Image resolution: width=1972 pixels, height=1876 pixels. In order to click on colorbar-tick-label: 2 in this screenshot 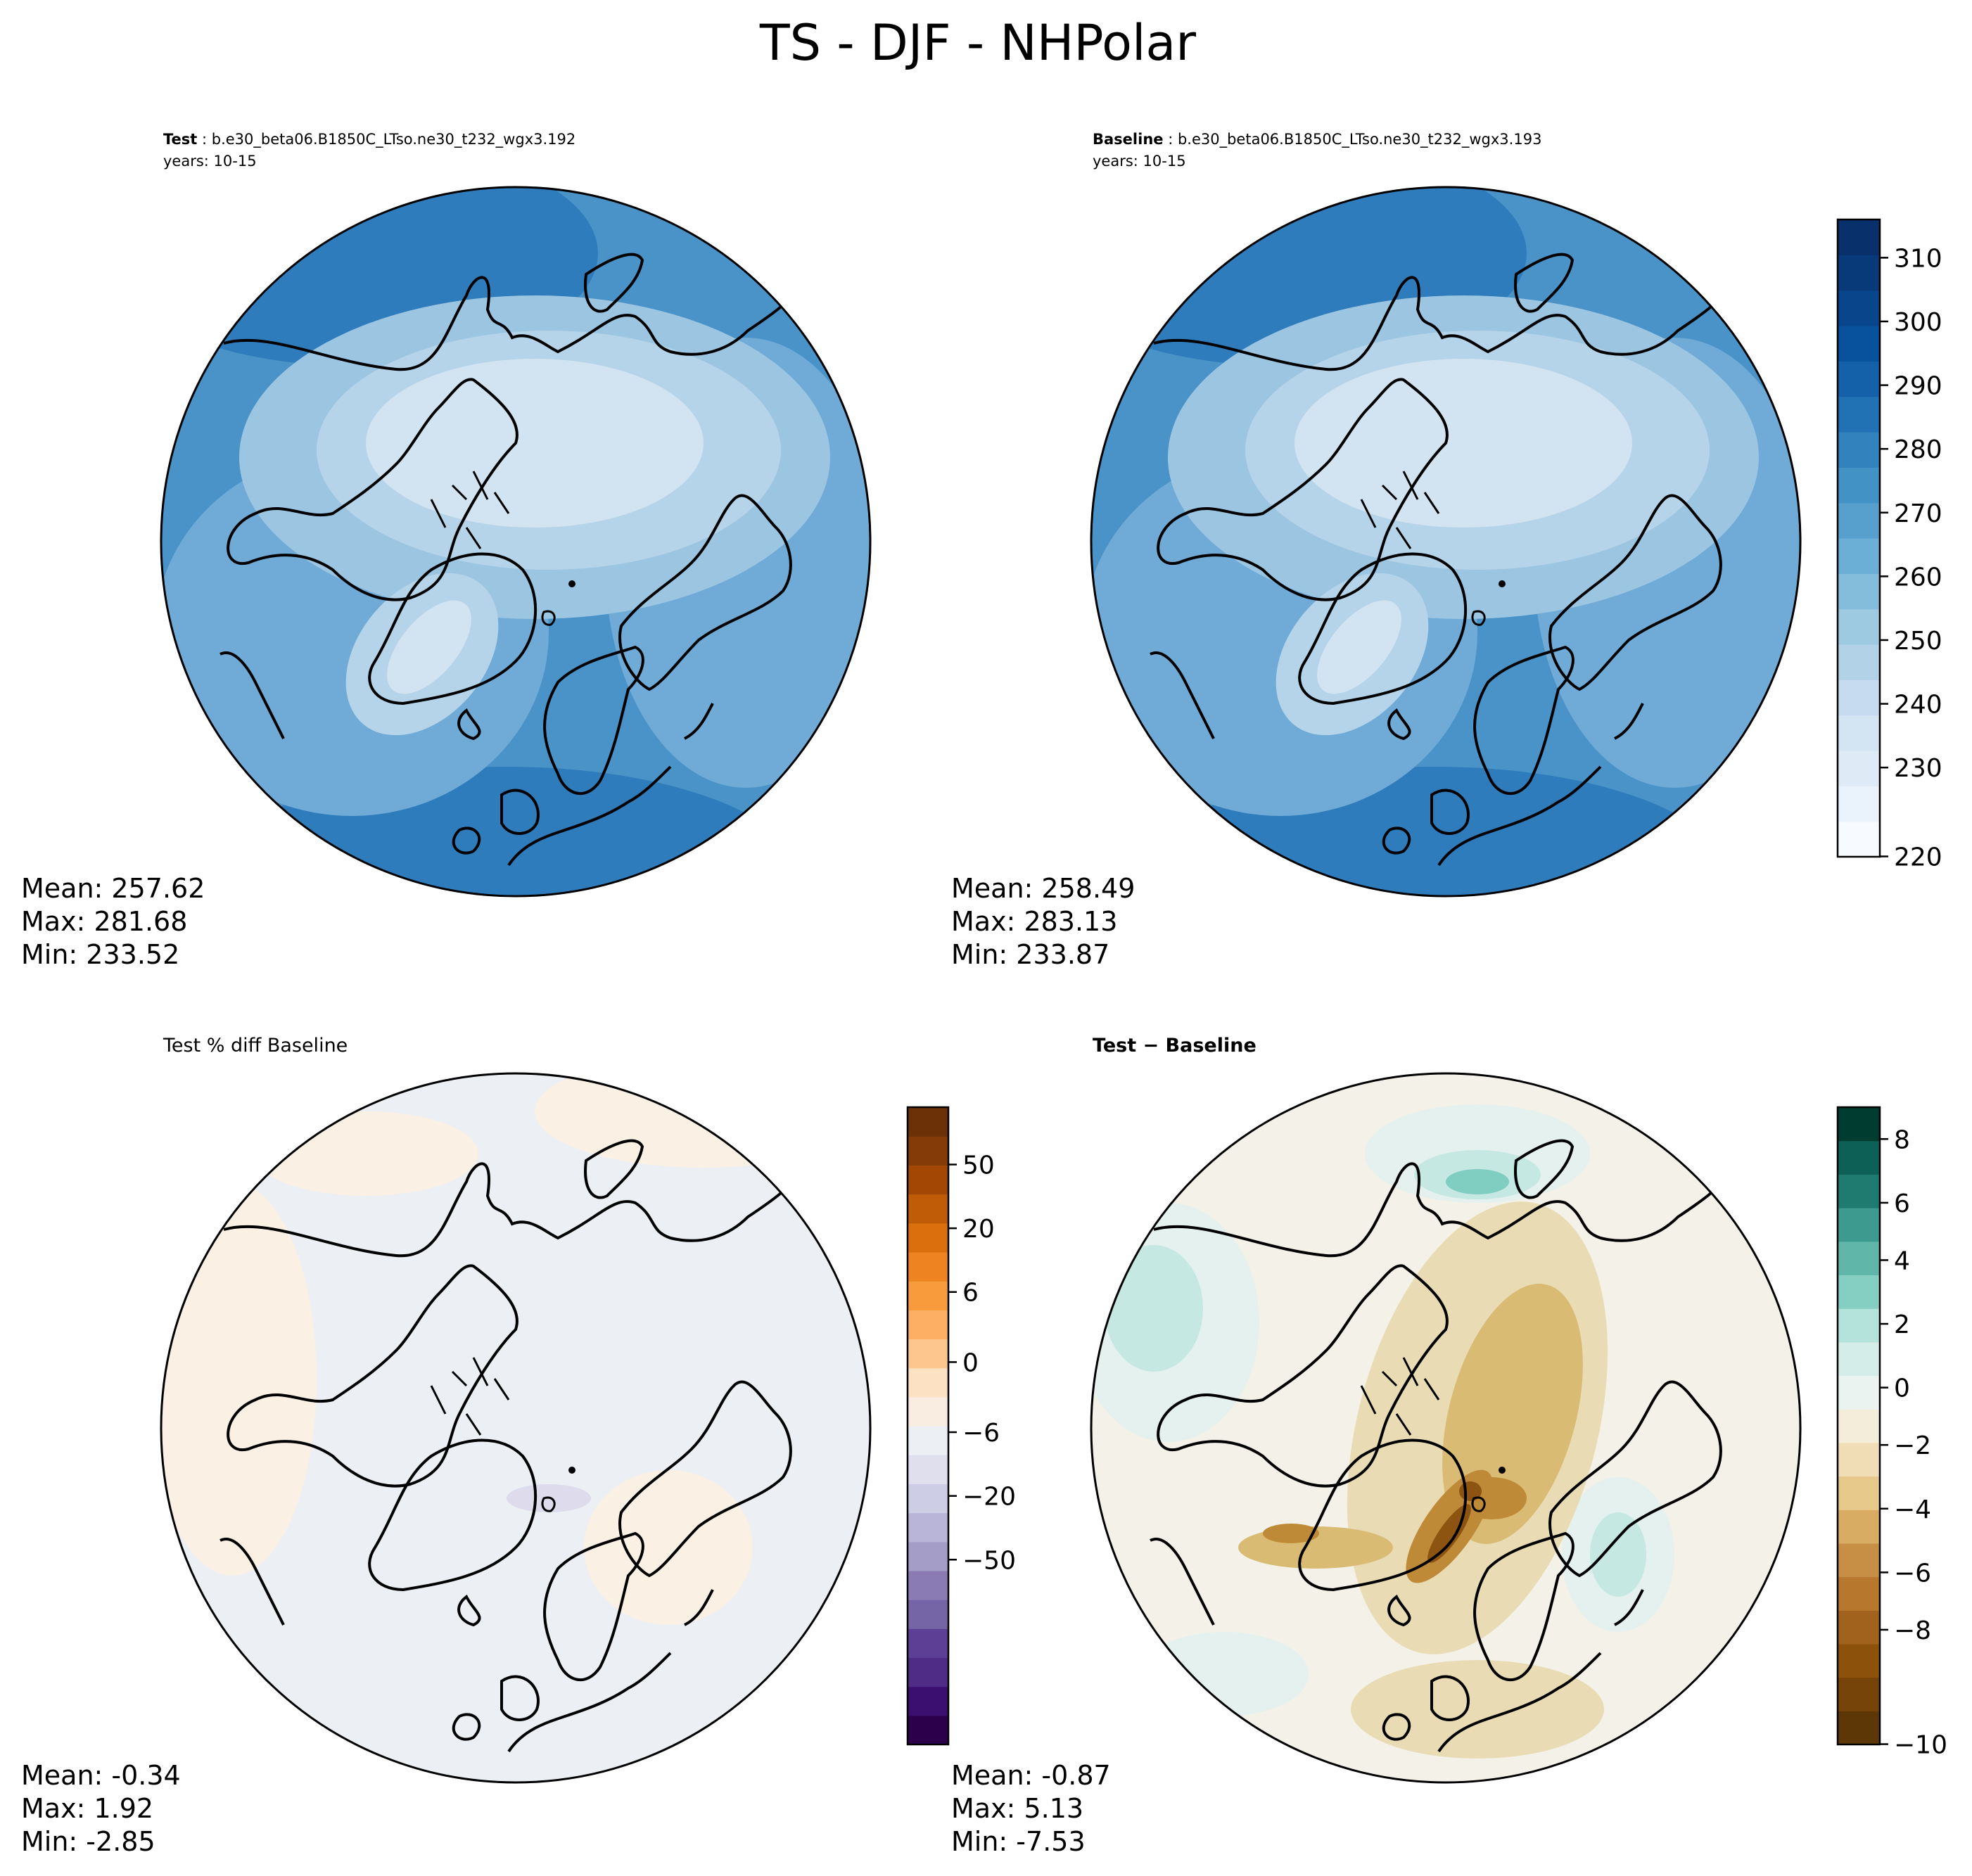, I will do `click(1902, 1324)`.